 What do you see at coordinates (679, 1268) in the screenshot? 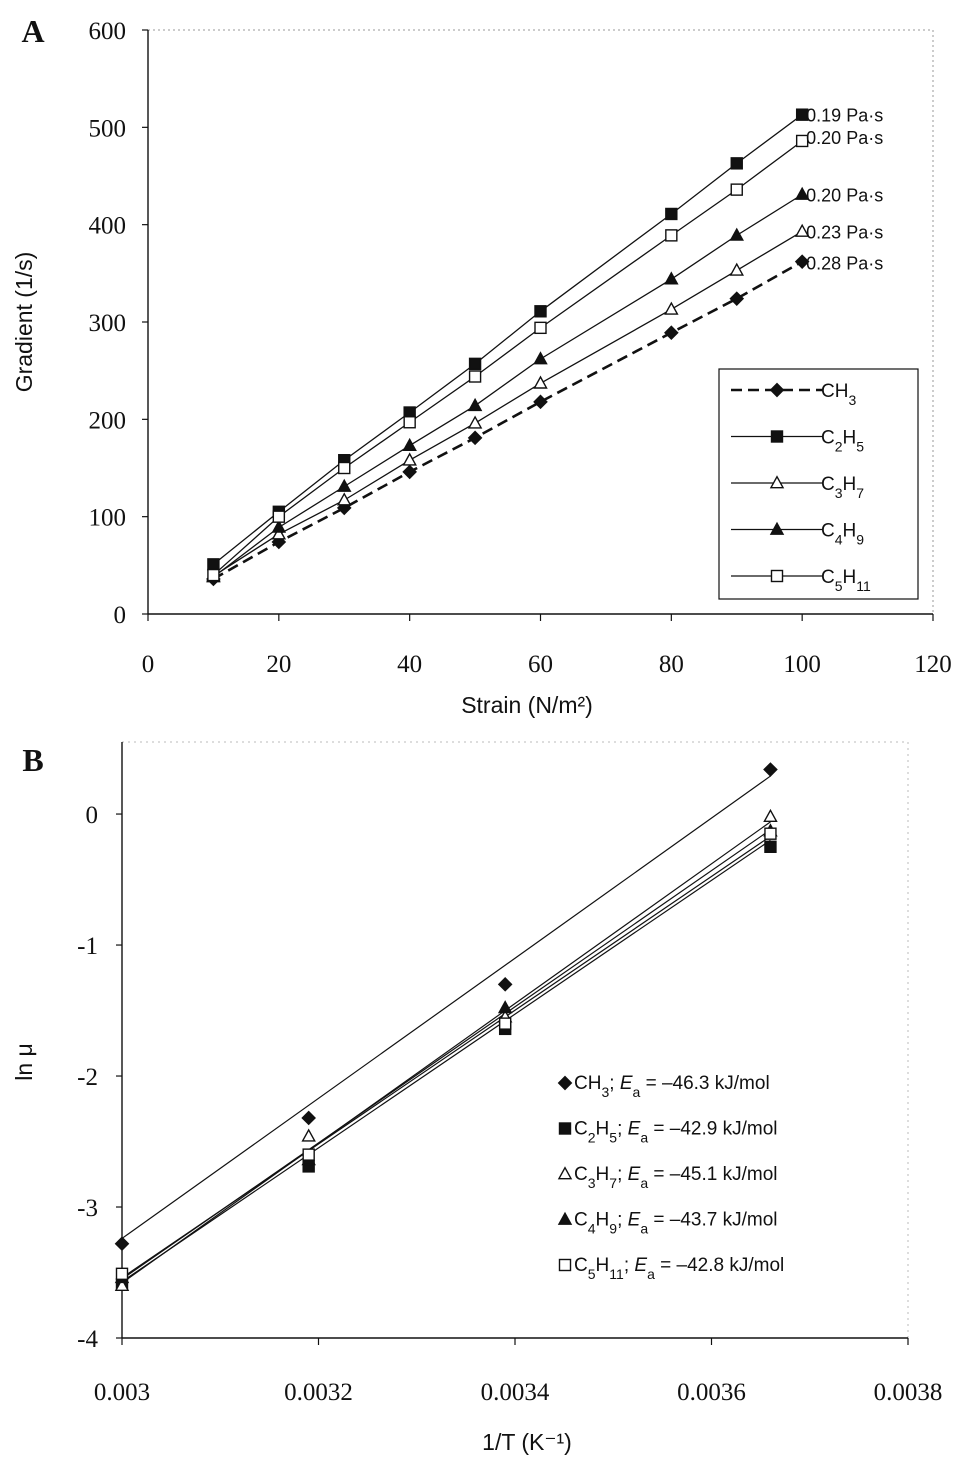
I see `legend-label: C5H11; Ea = –42.8 kJ/mol` at bounding box center [679, 1268].